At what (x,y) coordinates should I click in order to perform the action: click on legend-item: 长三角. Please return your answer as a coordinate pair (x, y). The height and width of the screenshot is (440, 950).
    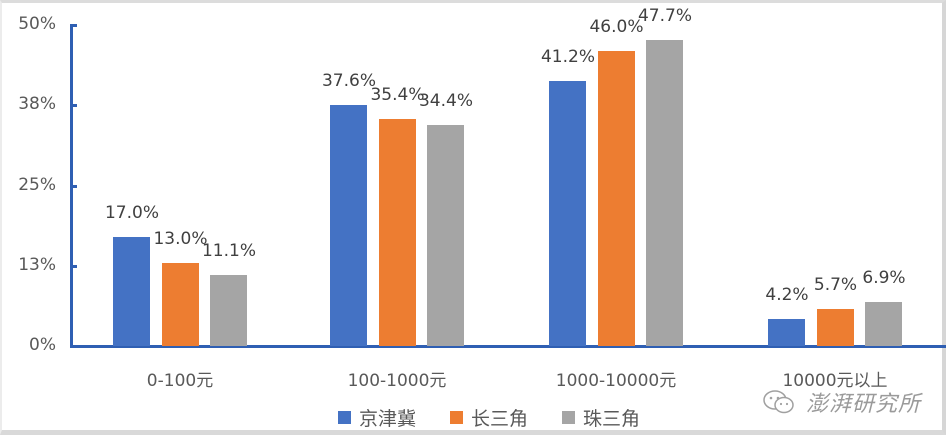
    Looking at the image, I should click on (489, 417).